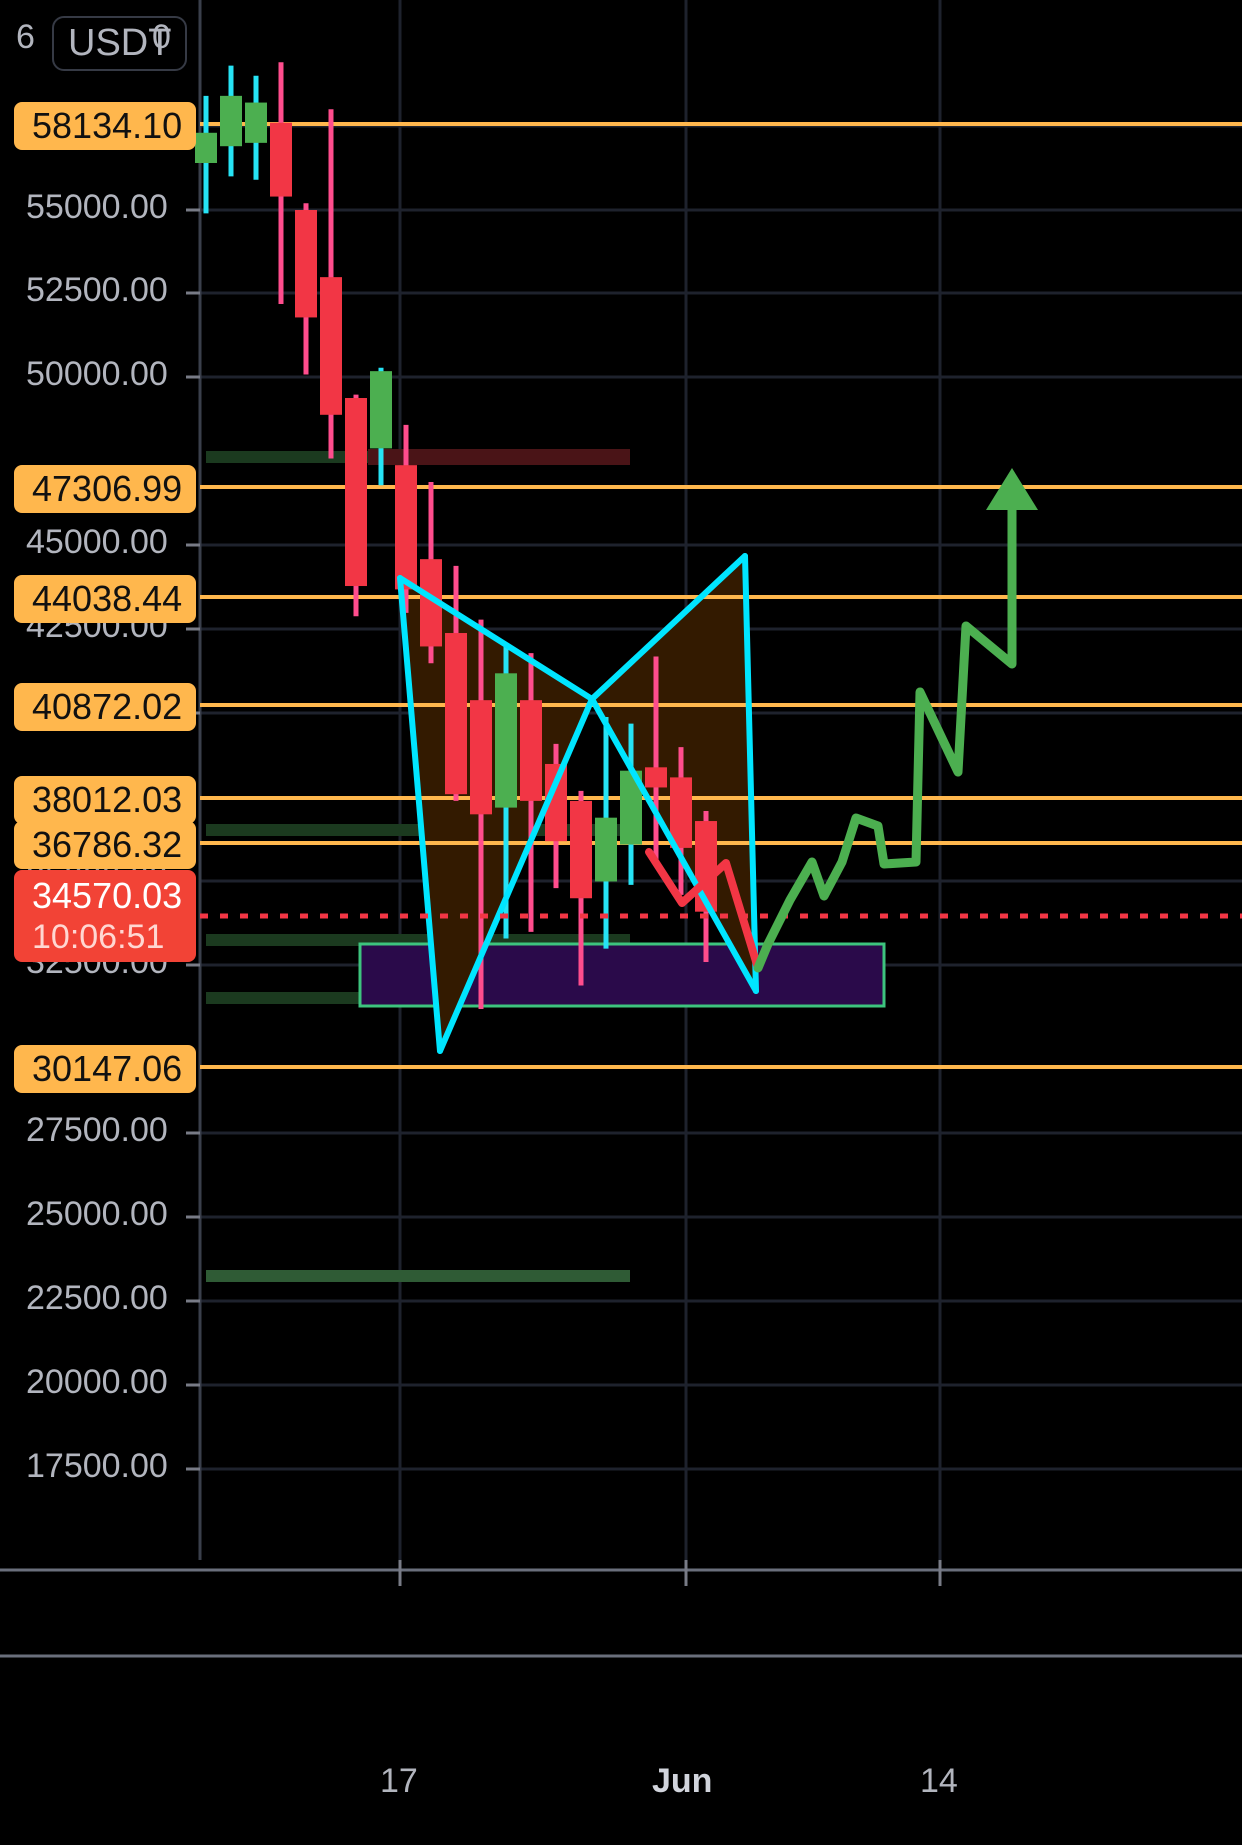  I want to click on time-axis-tick-label: 14, so click(939, 1781).